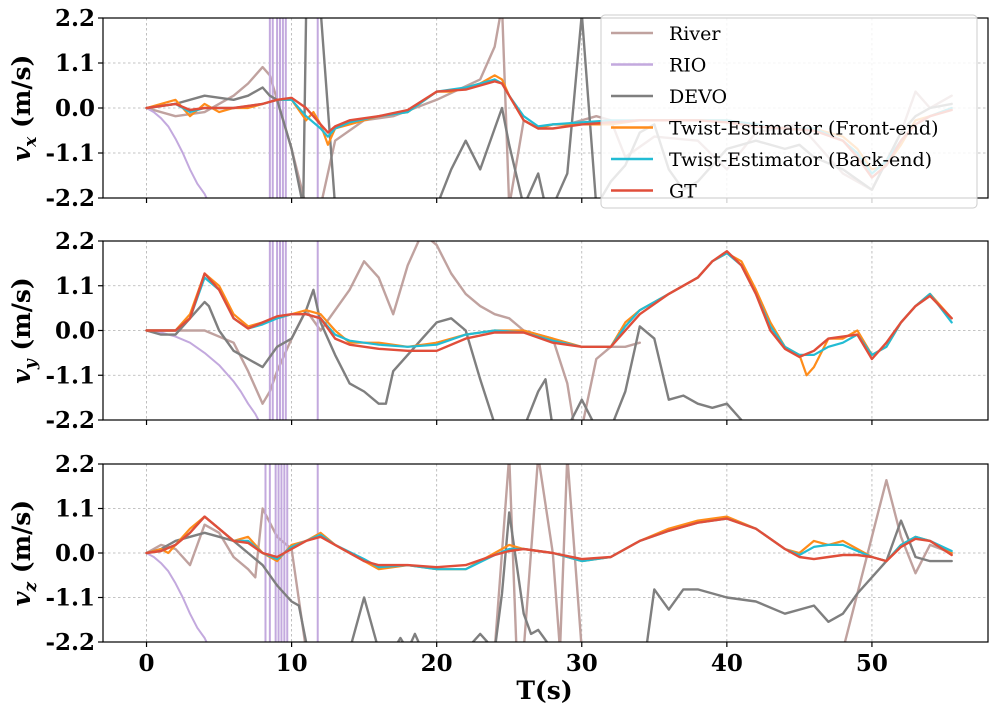 The image size is (997, 720). I want to click on legend-label-rio: RIO, so click(687, 66).